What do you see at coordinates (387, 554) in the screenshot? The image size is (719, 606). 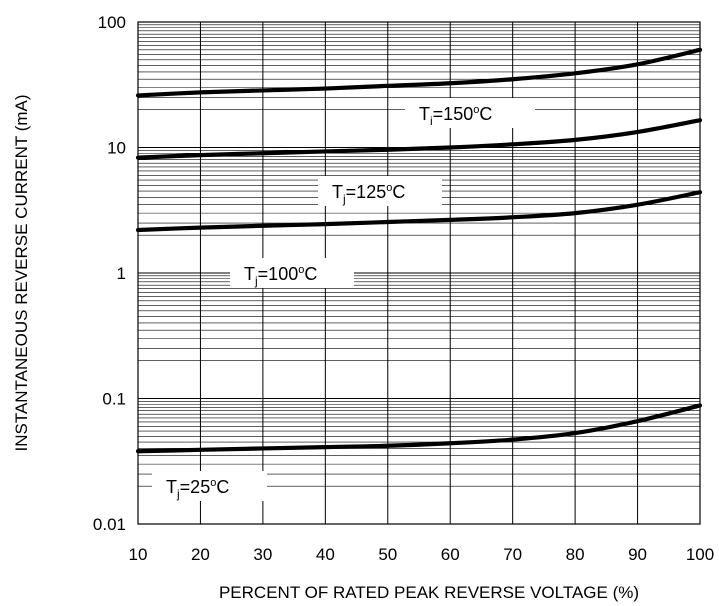 I see `x-tick-label: 50` at bounding box center [387, 554].